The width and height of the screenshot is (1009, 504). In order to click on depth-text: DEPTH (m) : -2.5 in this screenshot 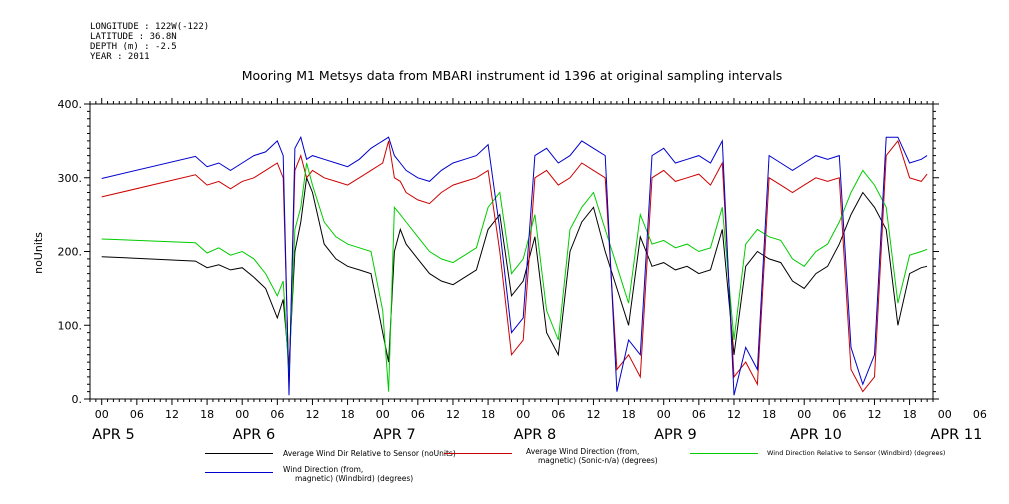, I will do `click(133, 47)`.